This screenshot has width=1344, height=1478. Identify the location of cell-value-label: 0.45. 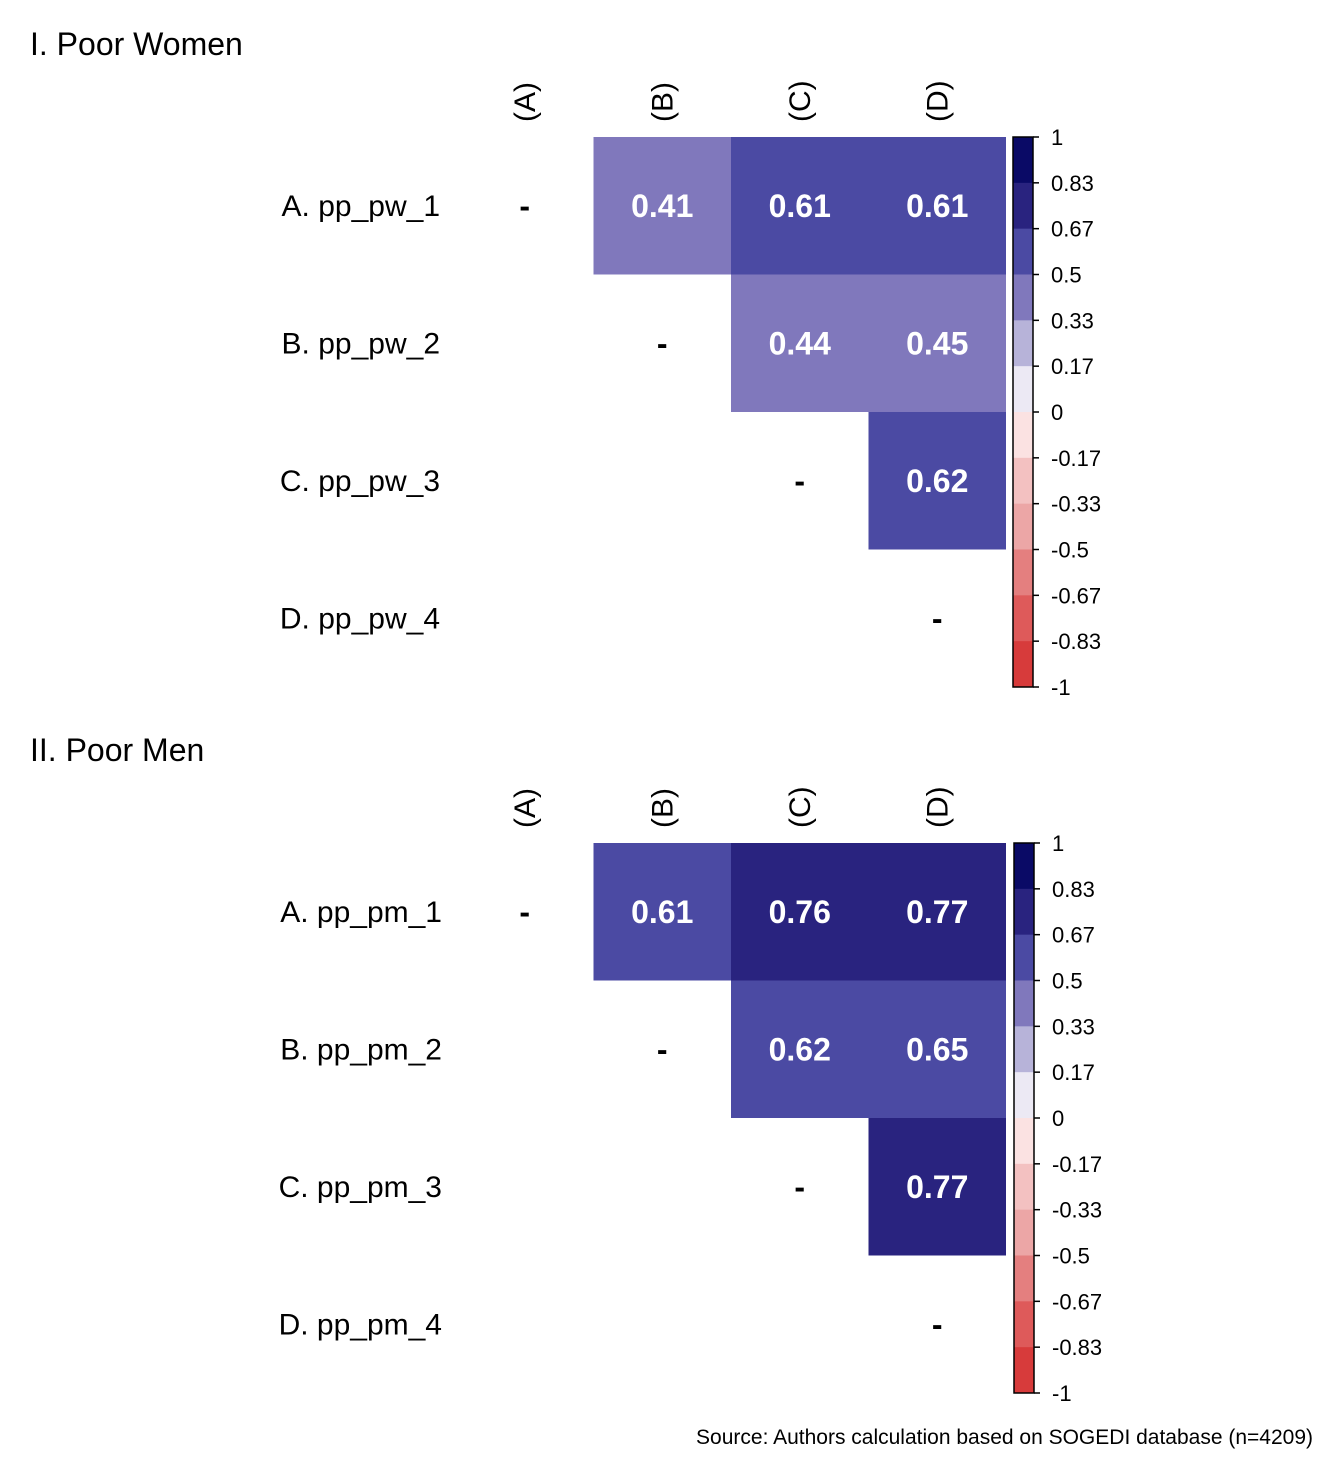
(937, 343).